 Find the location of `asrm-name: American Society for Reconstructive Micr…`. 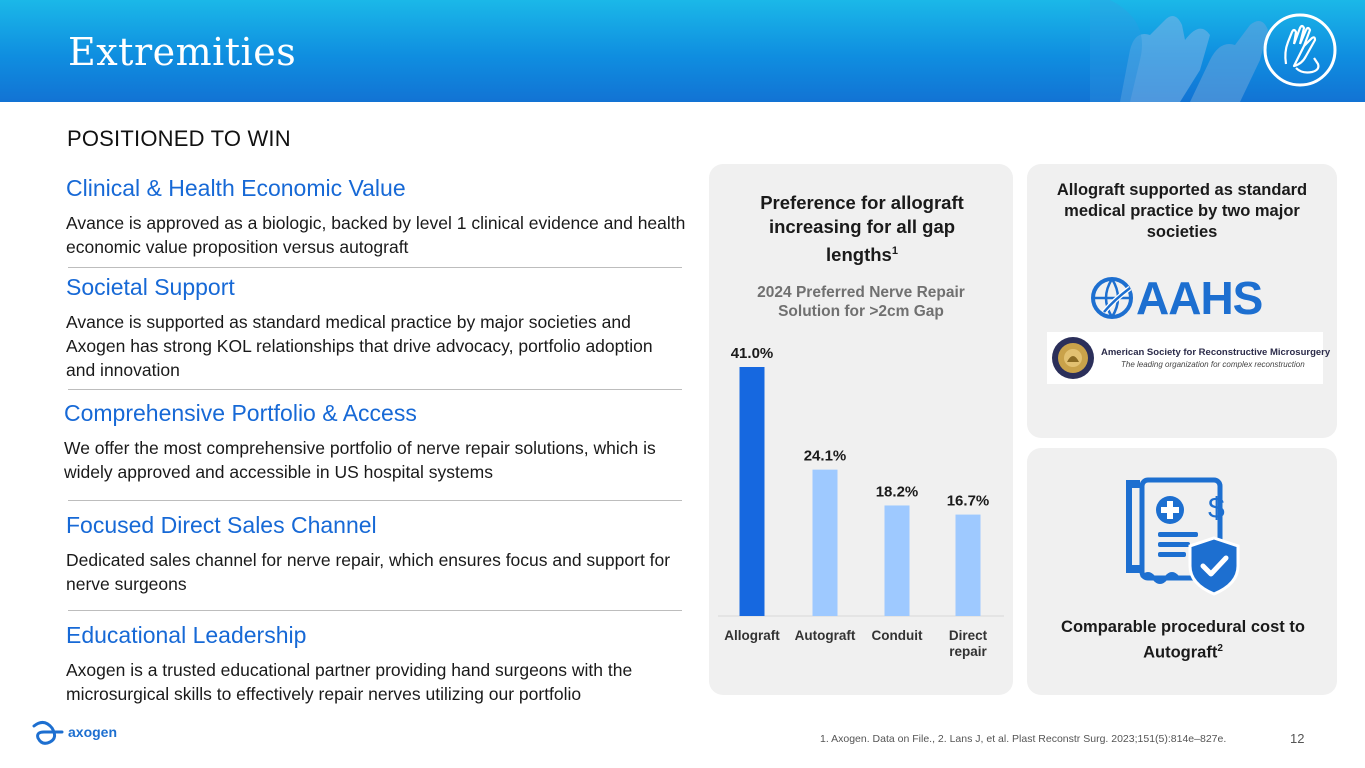

asrm-name: American Society for Reconstructive Micr… is located at coordinates (1216, 352).